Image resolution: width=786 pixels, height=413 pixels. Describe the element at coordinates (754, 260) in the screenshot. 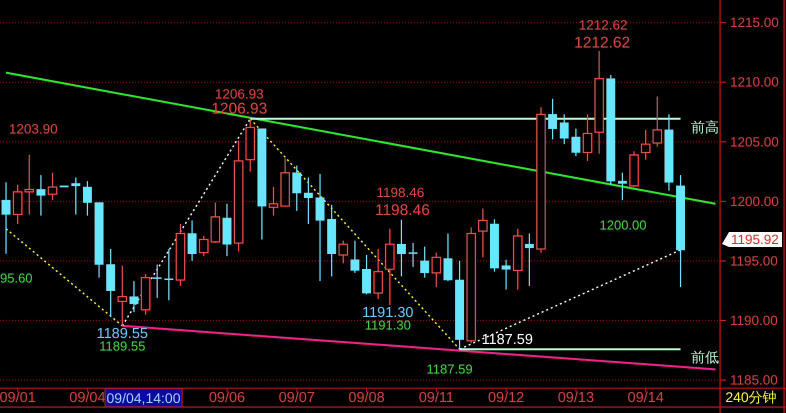

I see `y-tick-label: 1195.00` at that location.